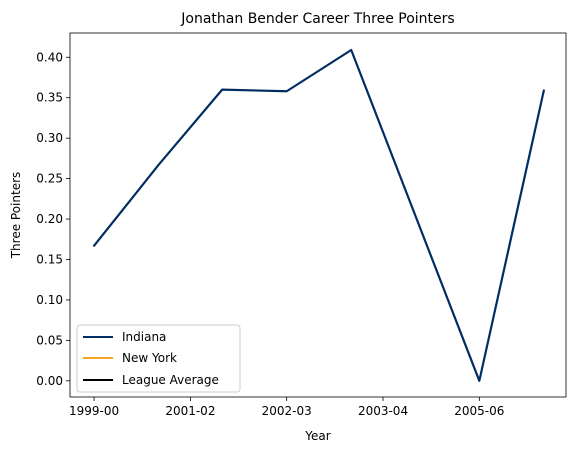  What do you see at coordinates (49, 300) in the screenshot?
I see `y-tick-label: 0.10` at bounding box center [49, 300].